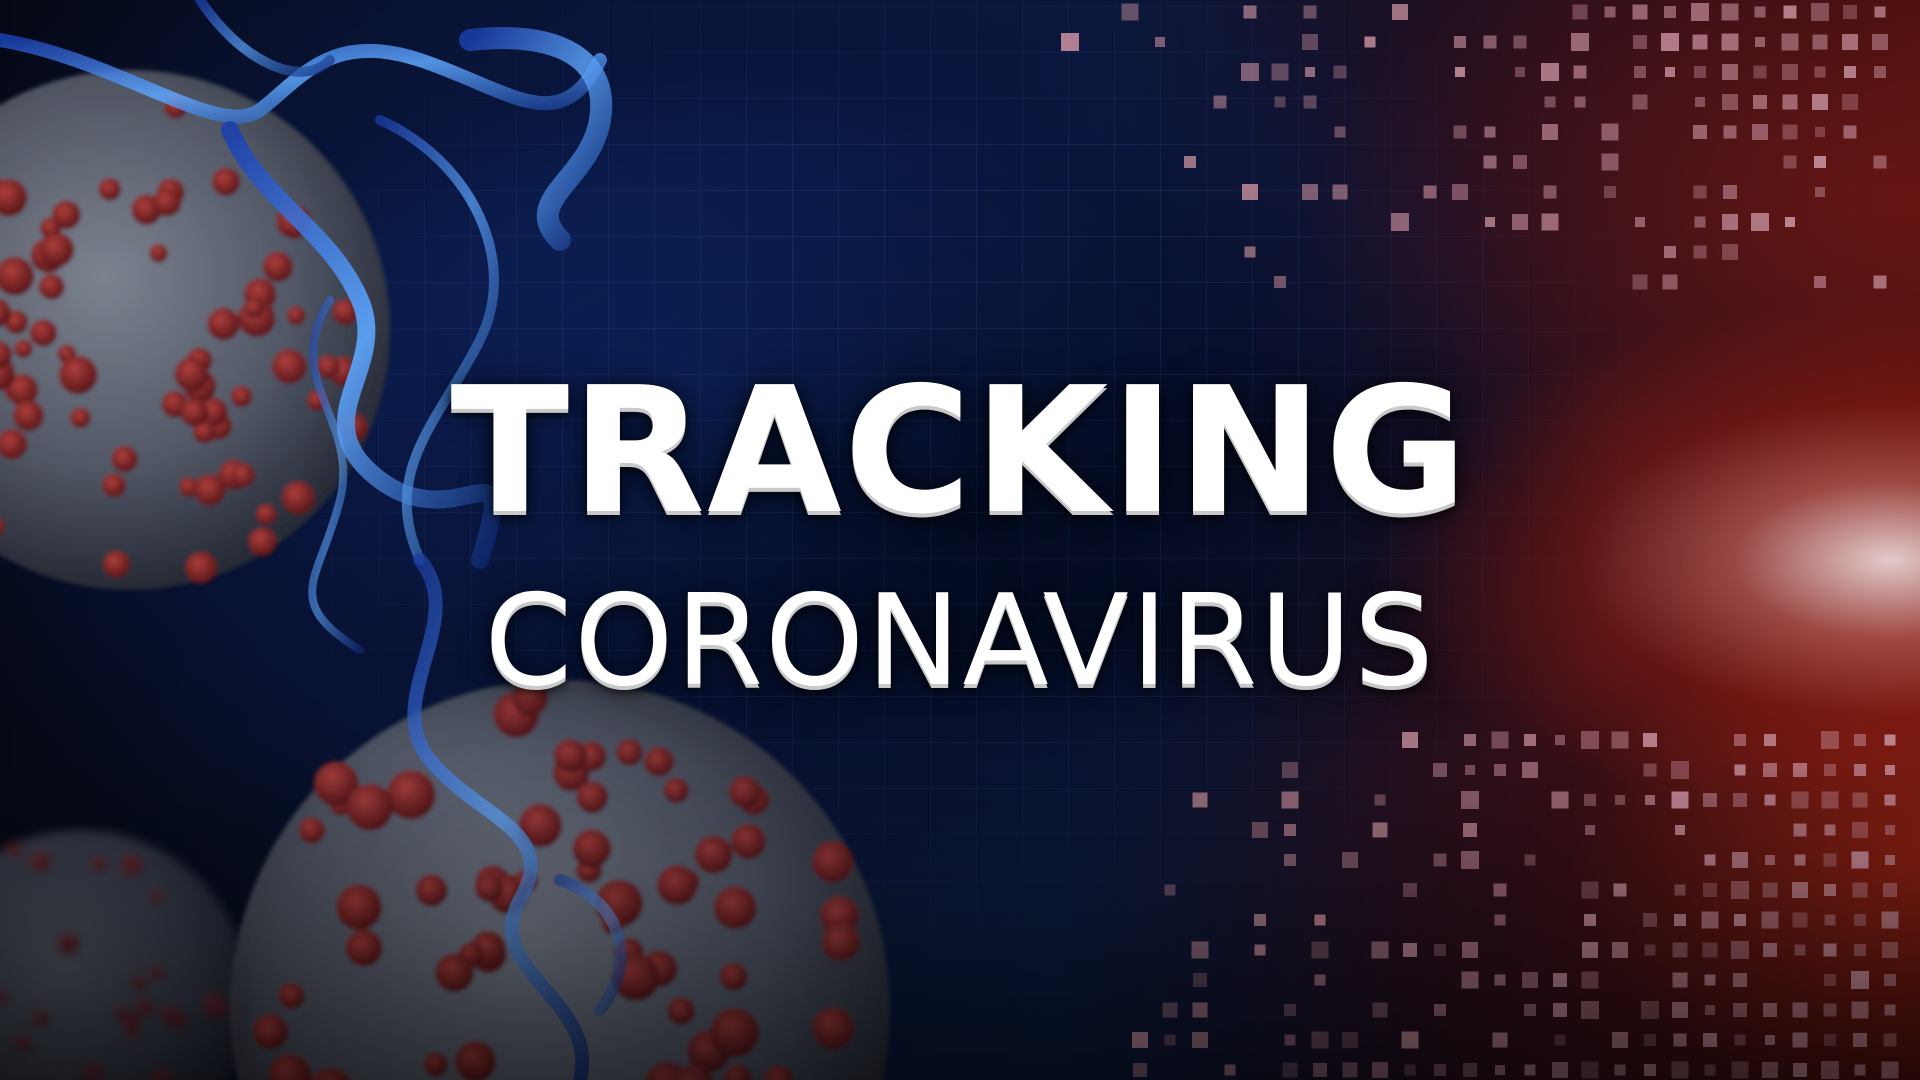 The height and width of the screenshot is (1080, 1920). I want to click on headline-tracking: TRACKING, so click(960, 451).